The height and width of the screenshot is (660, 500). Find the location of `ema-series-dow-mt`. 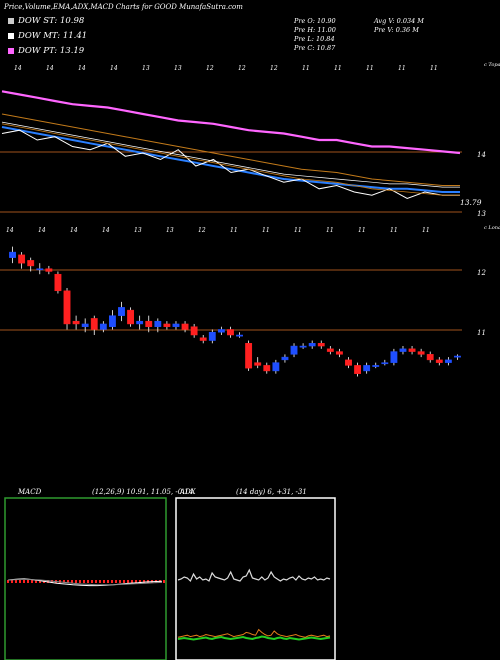

ema-series-dow-mt is located at coordinates (230, 149).